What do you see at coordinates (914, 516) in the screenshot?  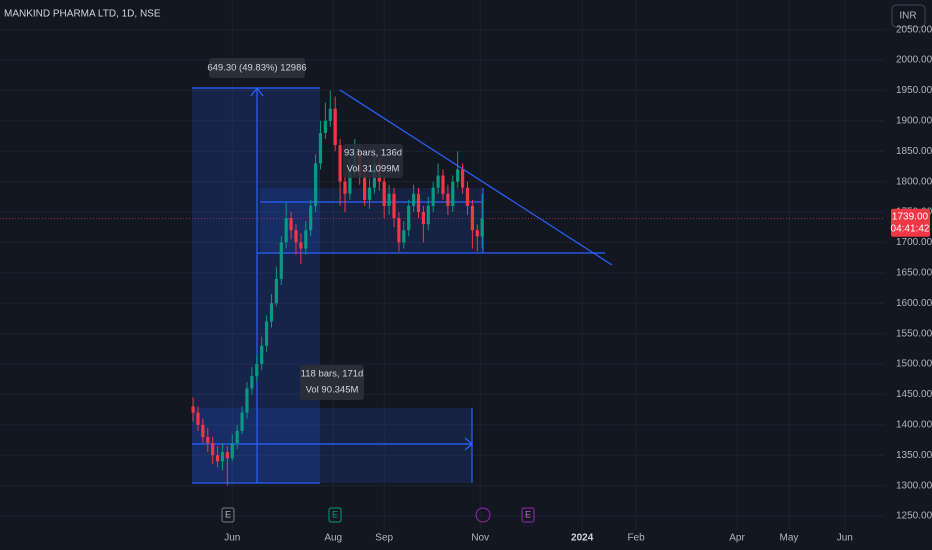 I see `y-tick-label: 1250.00` at bounding box center [914, 516].